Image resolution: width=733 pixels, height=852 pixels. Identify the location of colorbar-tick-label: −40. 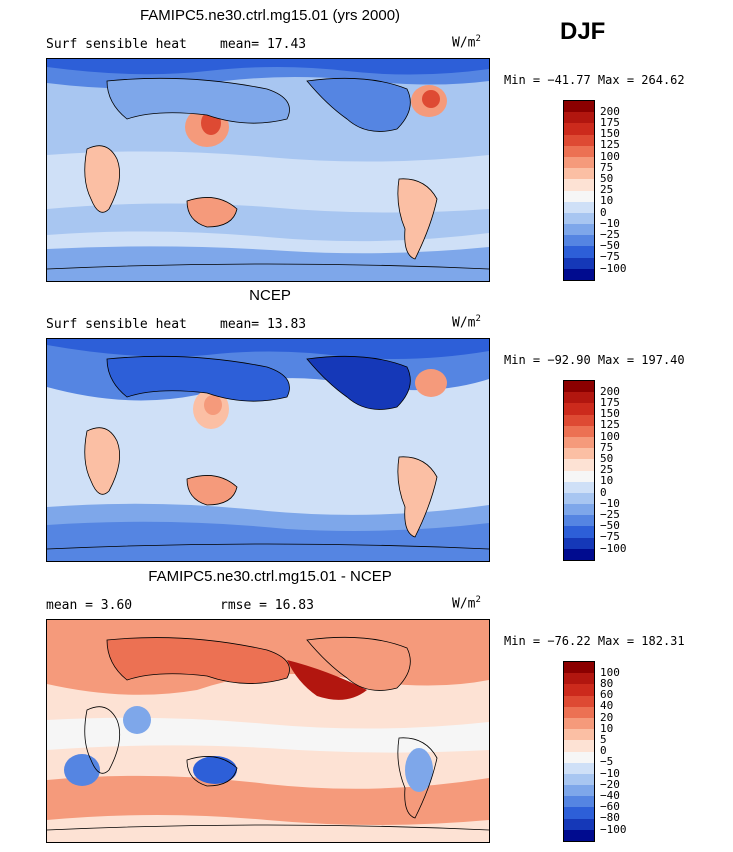
(610, 795).